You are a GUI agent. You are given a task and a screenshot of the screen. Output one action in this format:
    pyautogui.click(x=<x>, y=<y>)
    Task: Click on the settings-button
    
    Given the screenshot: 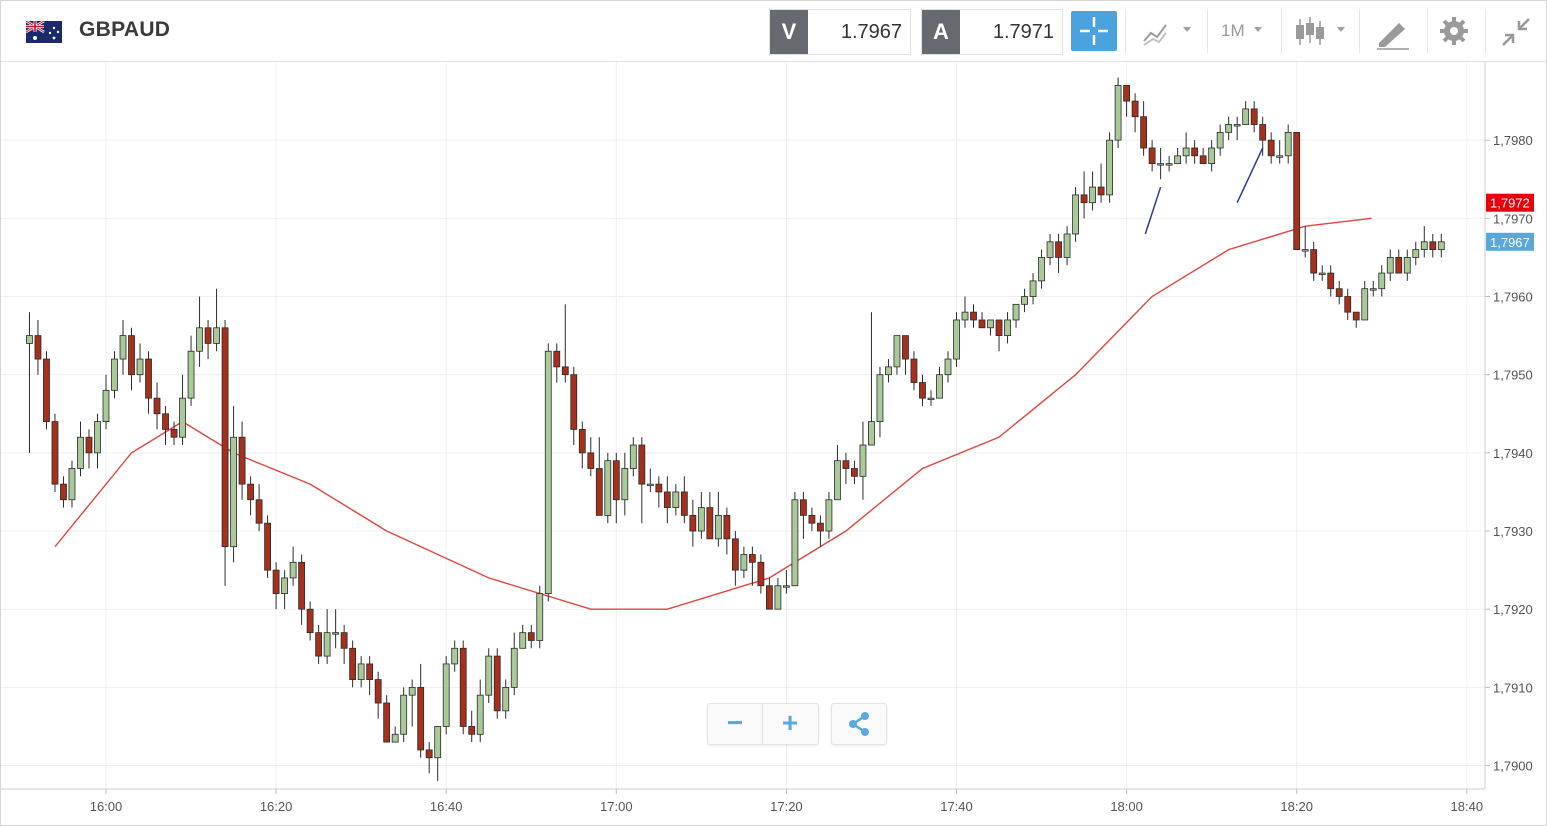 What is the action you would take?
    pyautogui.click(x=1455, y=31)
    